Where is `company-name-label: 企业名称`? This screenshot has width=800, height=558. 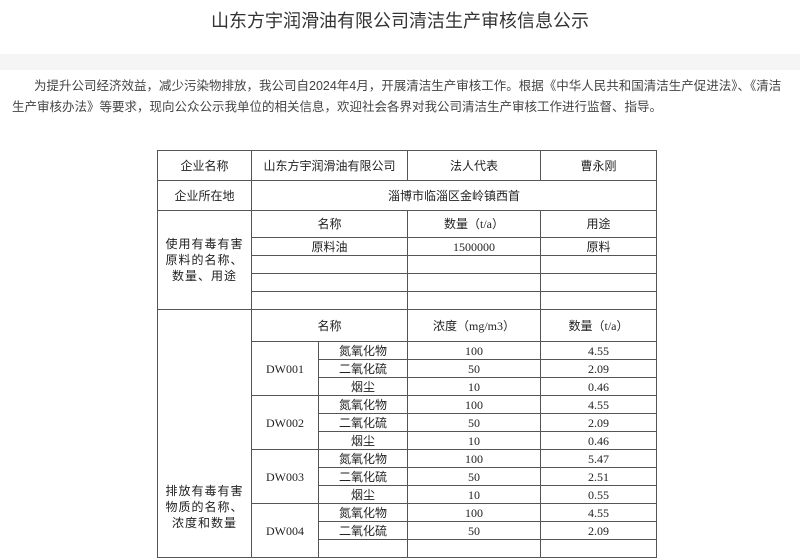
company-name-label: 企业名称 is located at coordinates (204, 165).